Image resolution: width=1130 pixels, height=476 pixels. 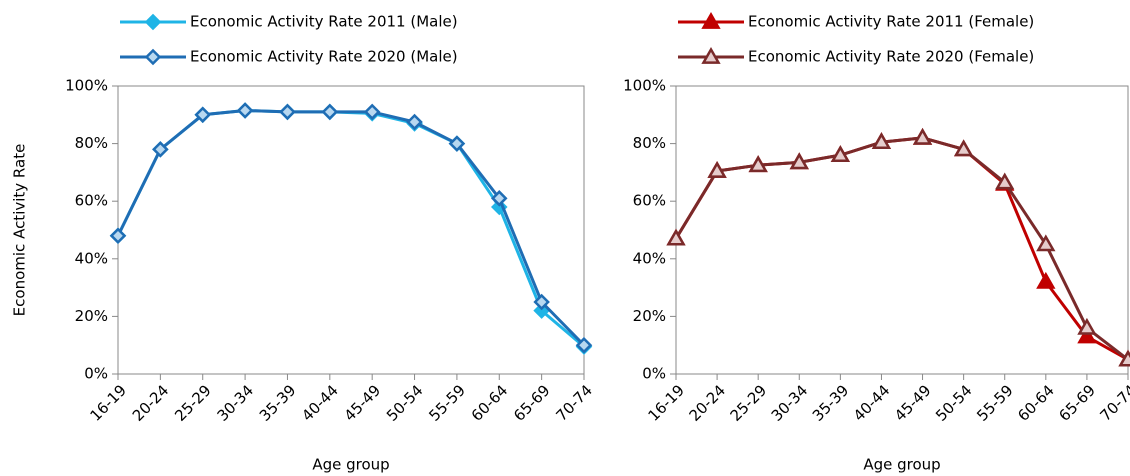 I want to click on legend-label: Economic Activity Rate 2011 (Male), so click(x=324, y=22).